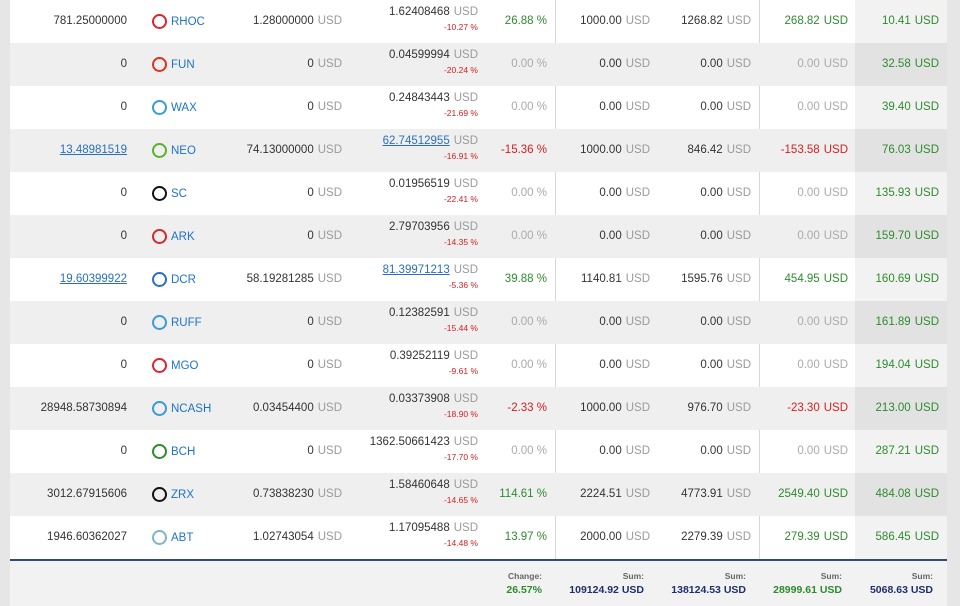 The height and width of the screenshot is (606, 960). I want to click on column-separator, so click(759, 279).